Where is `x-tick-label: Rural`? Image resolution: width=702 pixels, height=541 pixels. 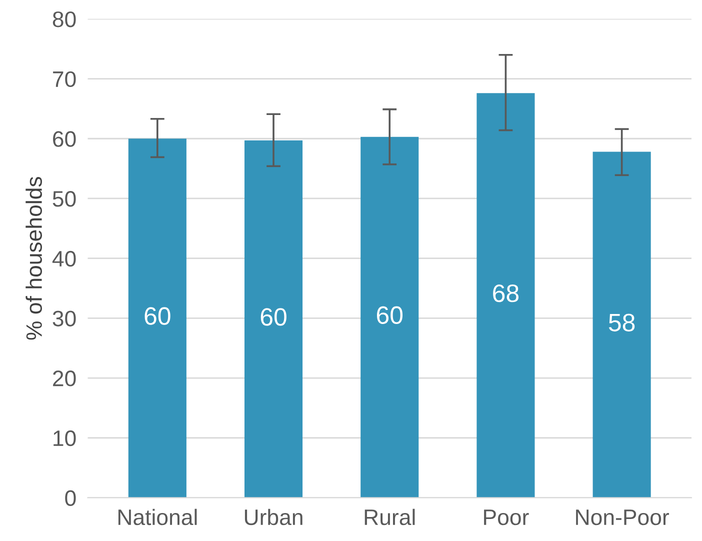
x-tick-label: Rural is located at coordinates (389, 517).